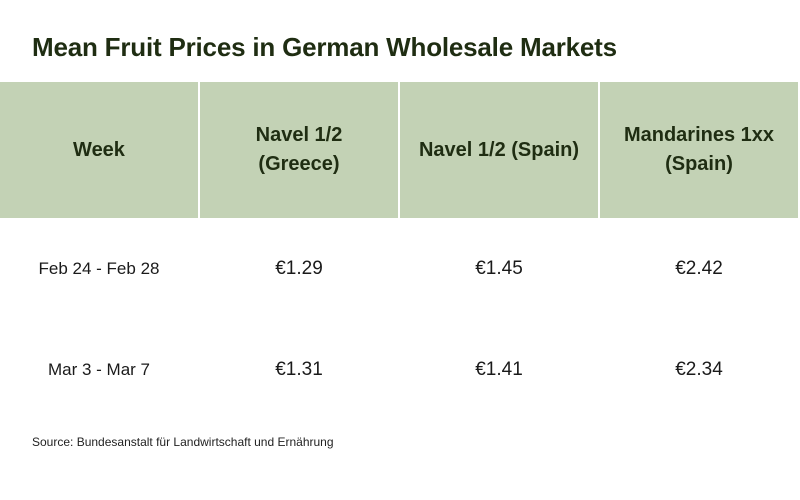 The width and height of the screenshot is (800, 500). Describe the element at coordinates (299, 150) in the screenshot. I see `column-header-navel-greece: Navel 1/2 (Greece)` at that location.